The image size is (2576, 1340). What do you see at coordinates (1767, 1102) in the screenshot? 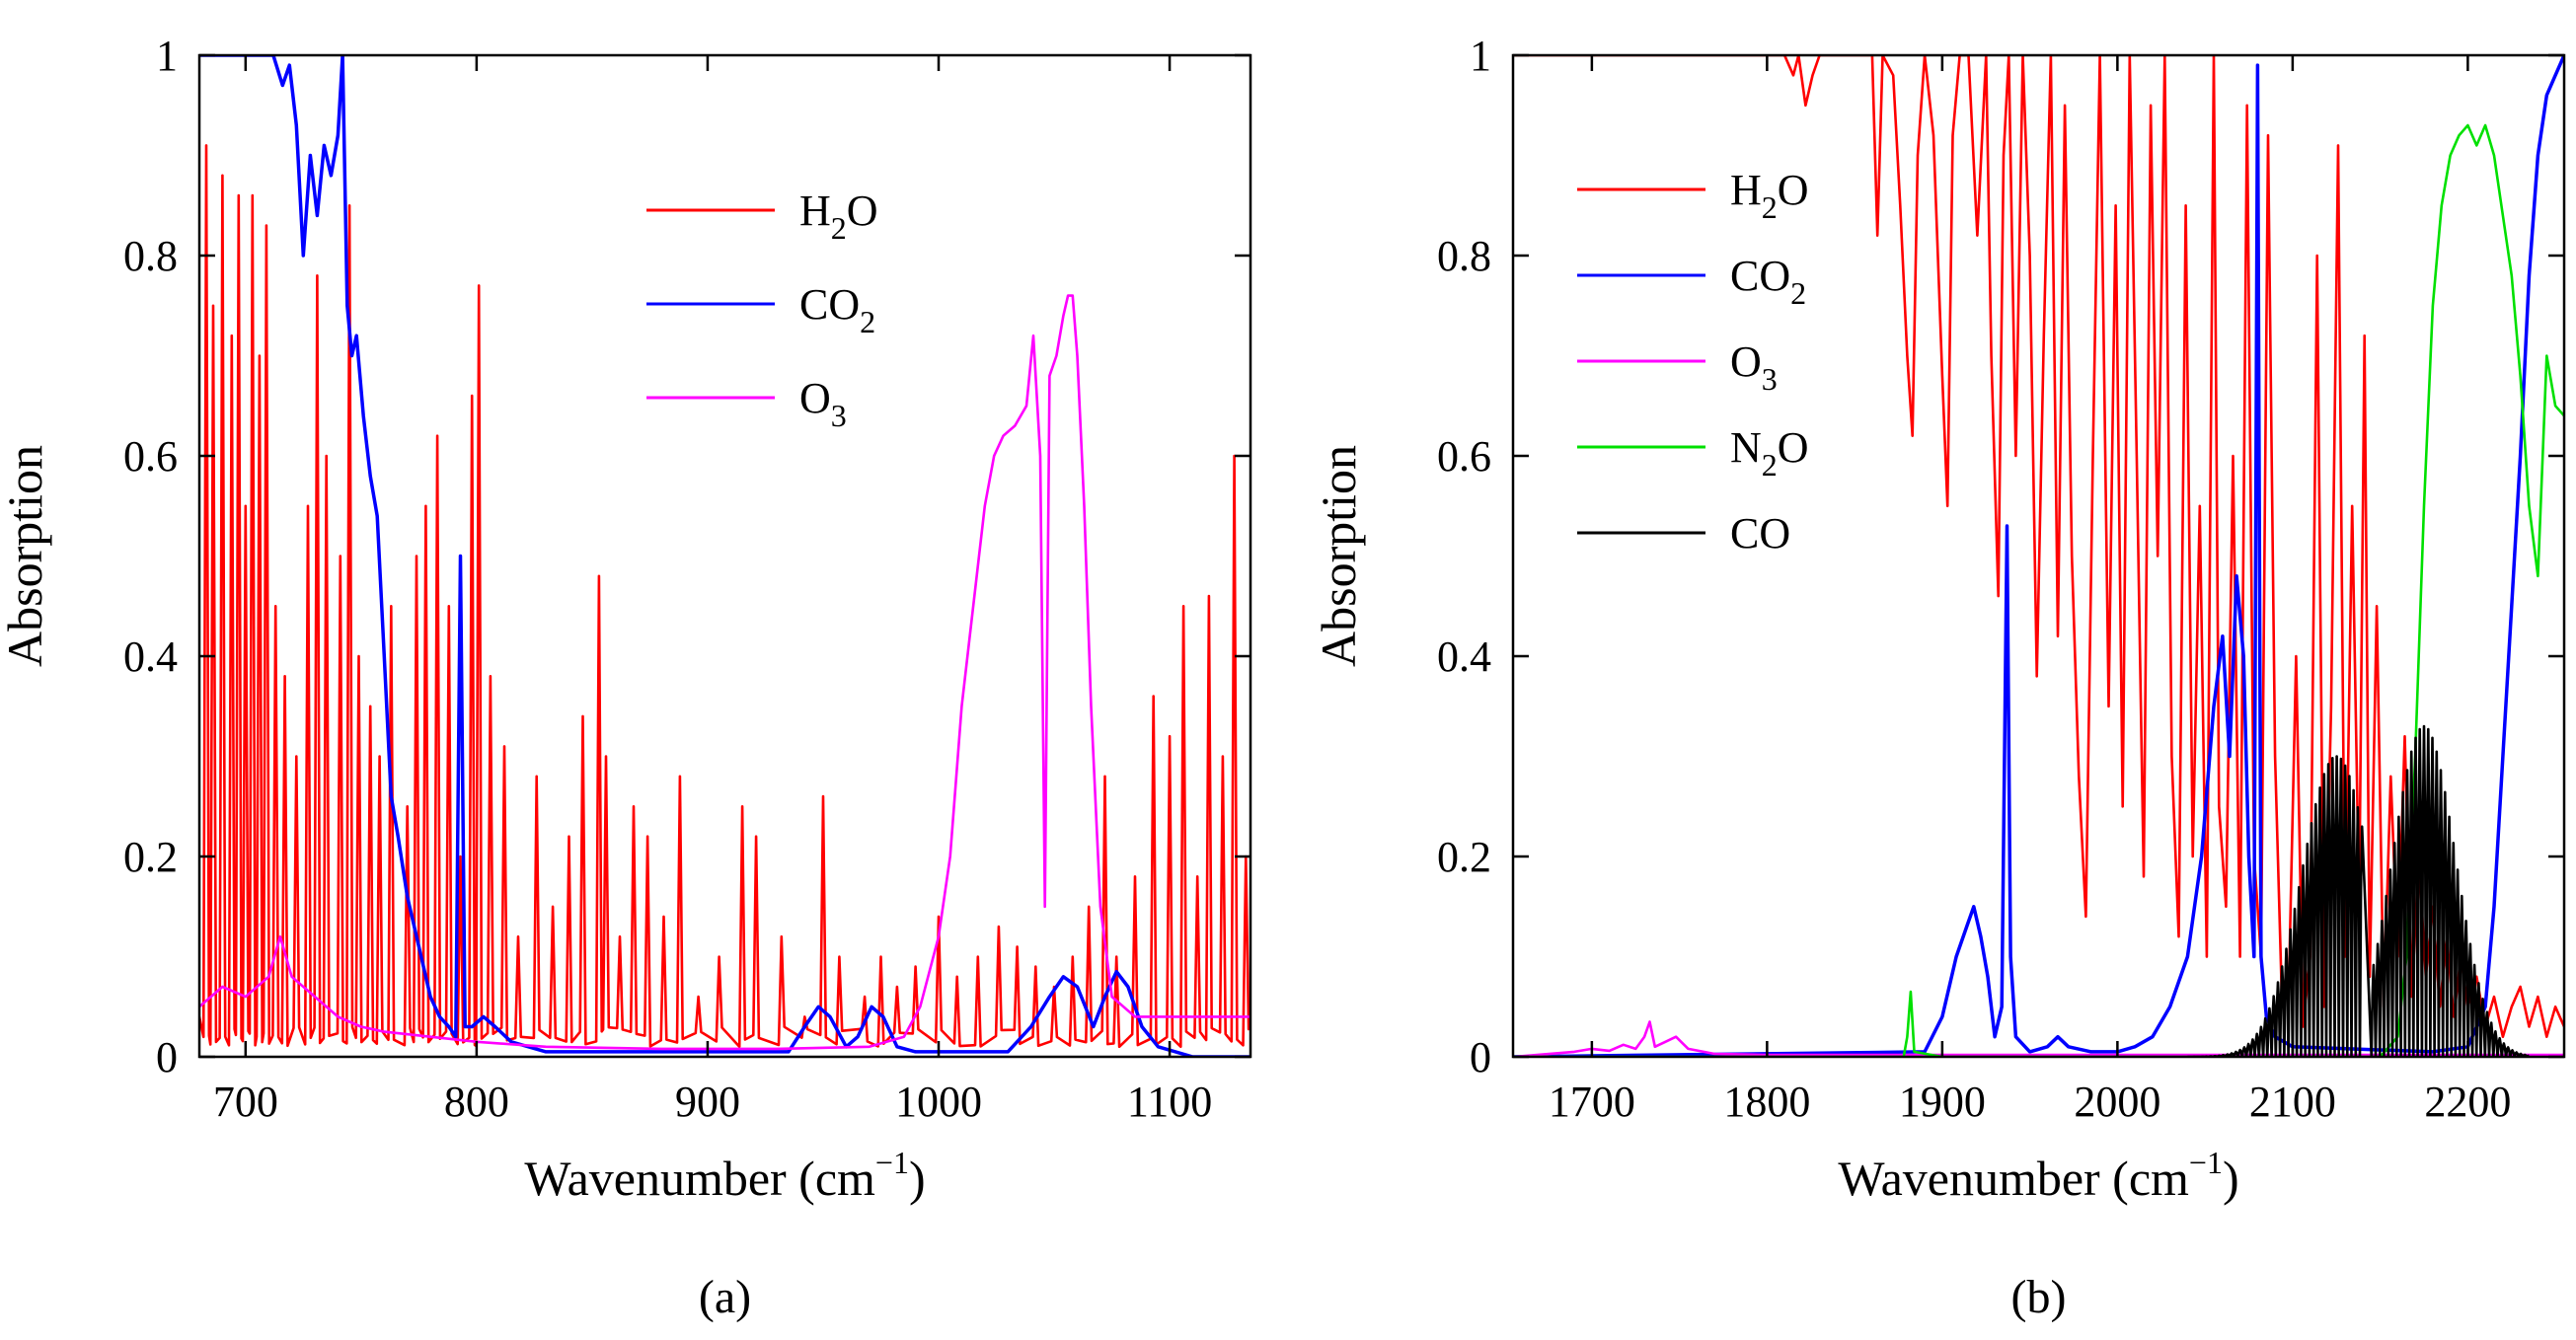
I see `x-tick-label: 1800` at bounding box center [1767, 1102].